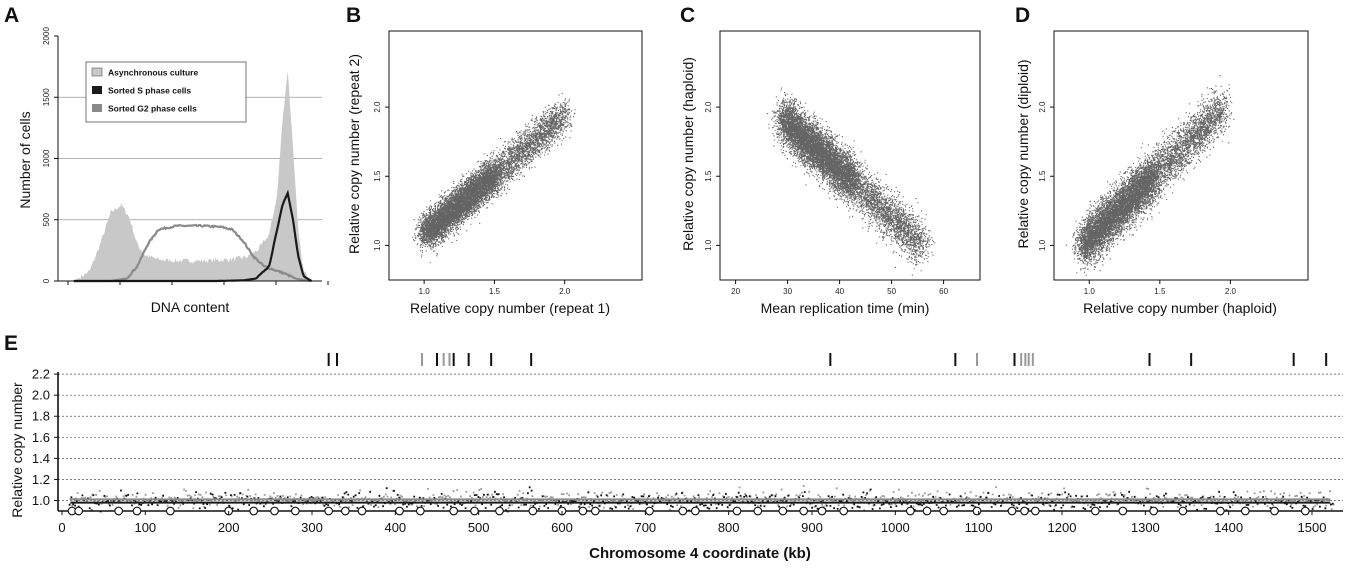  I want to click on panel-e-x-tick-label: 900, so click(812, 527).